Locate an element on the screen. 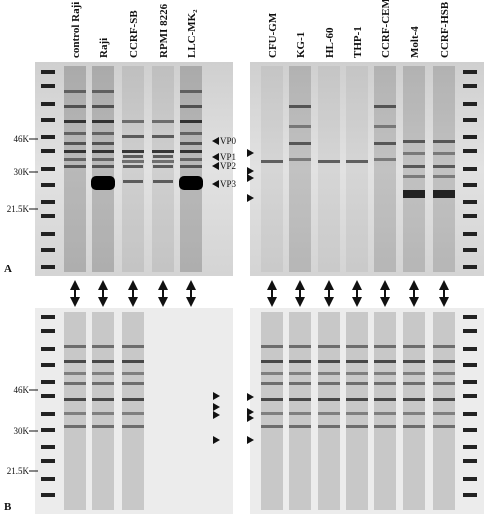  mw-label: 46K is located at coordinates (22, 139).